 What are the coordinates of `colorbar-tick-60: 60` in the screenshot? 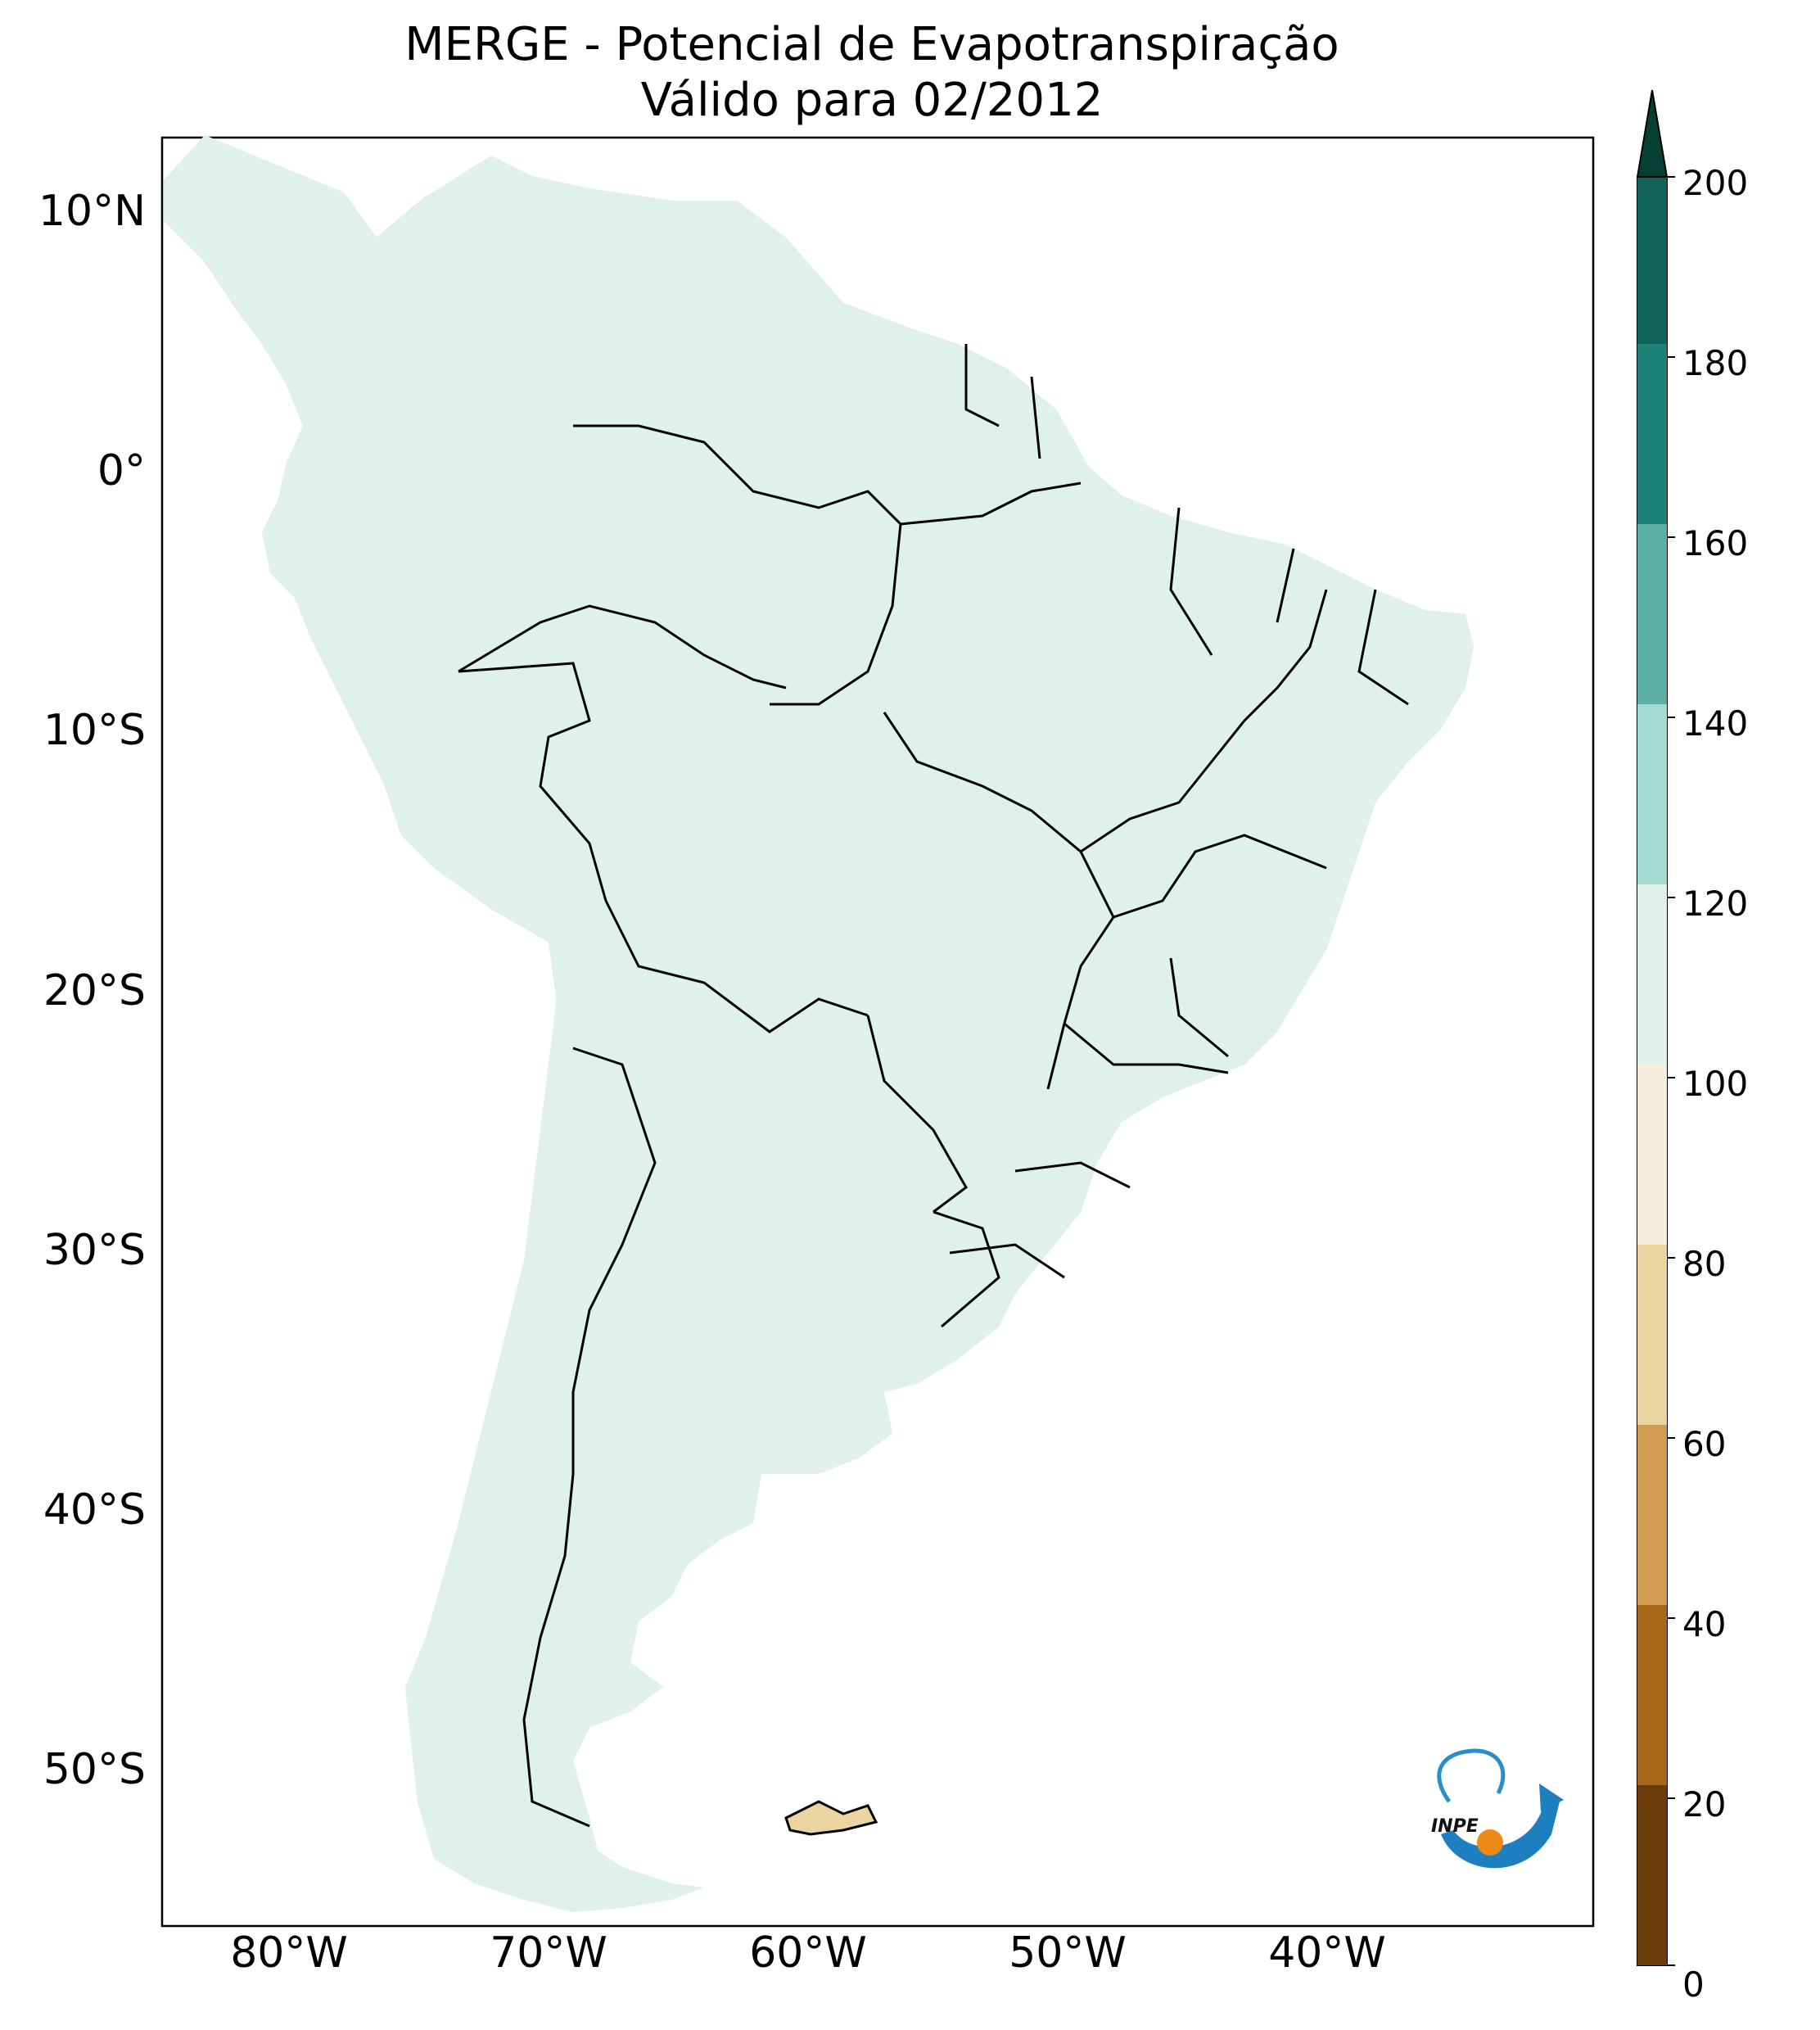 It's located at (1704, 1444).